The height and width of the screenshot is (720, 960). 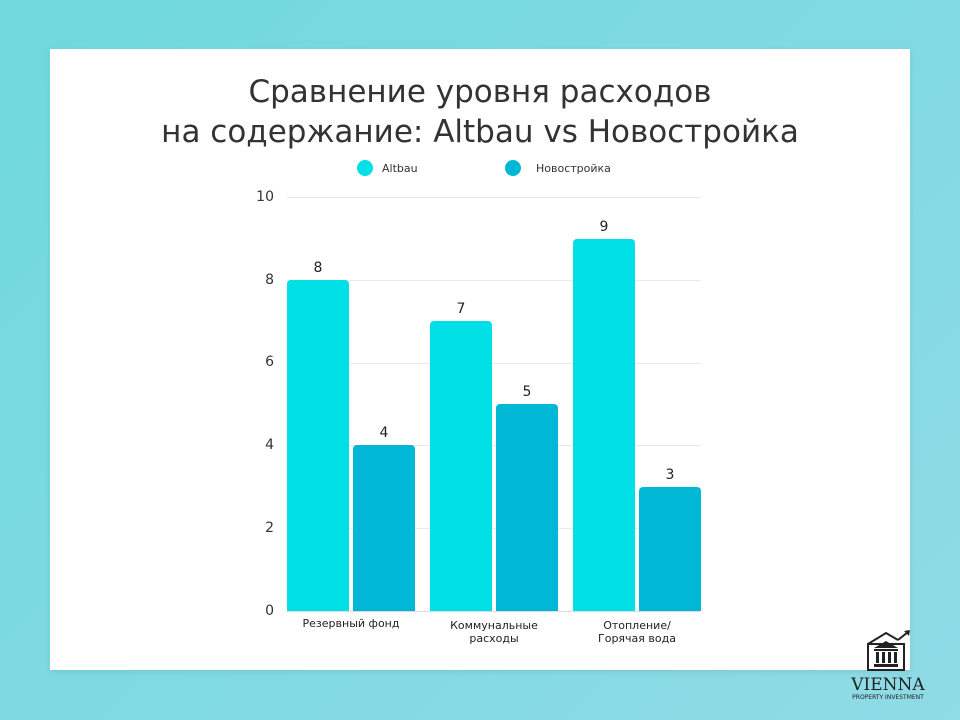 I want to click on vienna-logo: VIENNA PROPERTY INVESTMENT, so click(x=888, y=666).